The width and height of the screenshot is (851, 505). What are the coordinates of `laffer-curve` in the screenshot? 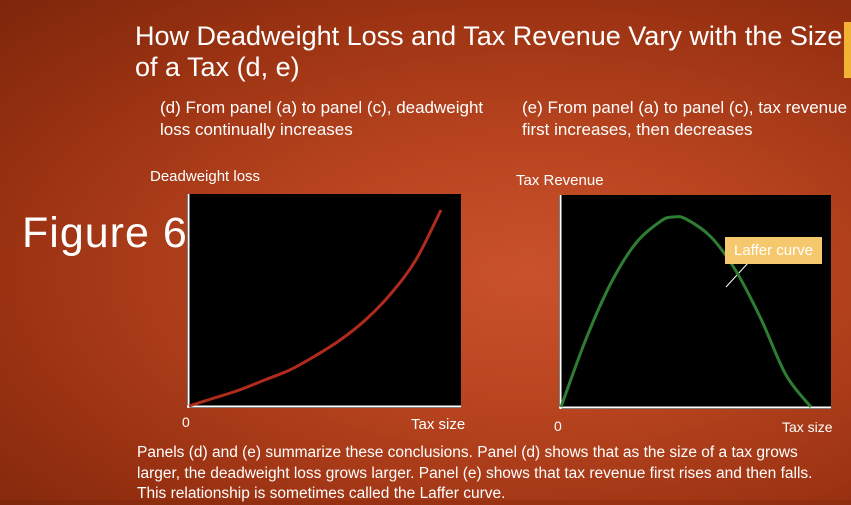 It's located at (686, 311).